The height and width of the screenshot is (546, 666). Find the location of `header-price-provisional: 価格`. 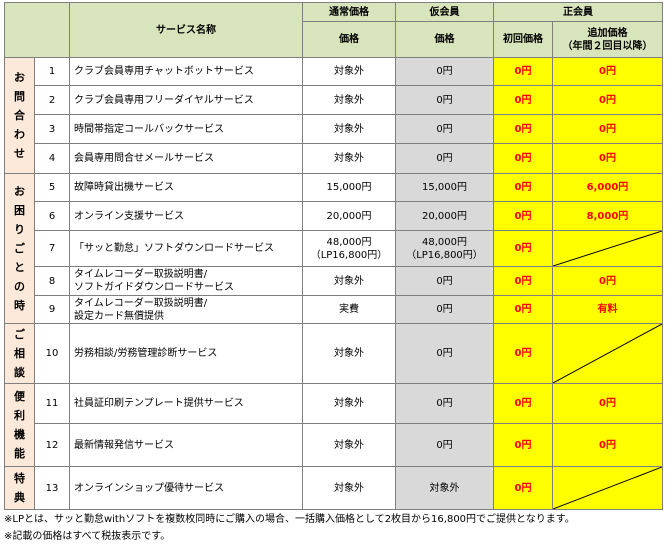

header-price-provisional: 価格 is located at coordinates (444, 39).